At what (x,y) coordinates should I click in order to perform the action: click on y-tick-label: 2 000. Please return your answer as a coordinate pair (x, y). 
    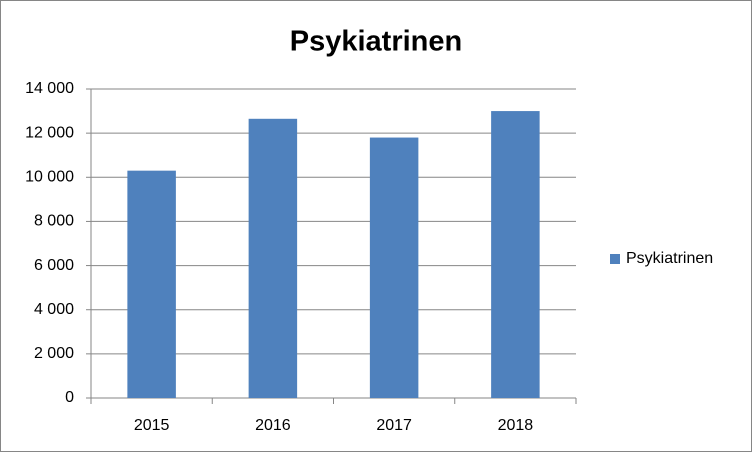
    Looking at the image, I should click on (54, 353).